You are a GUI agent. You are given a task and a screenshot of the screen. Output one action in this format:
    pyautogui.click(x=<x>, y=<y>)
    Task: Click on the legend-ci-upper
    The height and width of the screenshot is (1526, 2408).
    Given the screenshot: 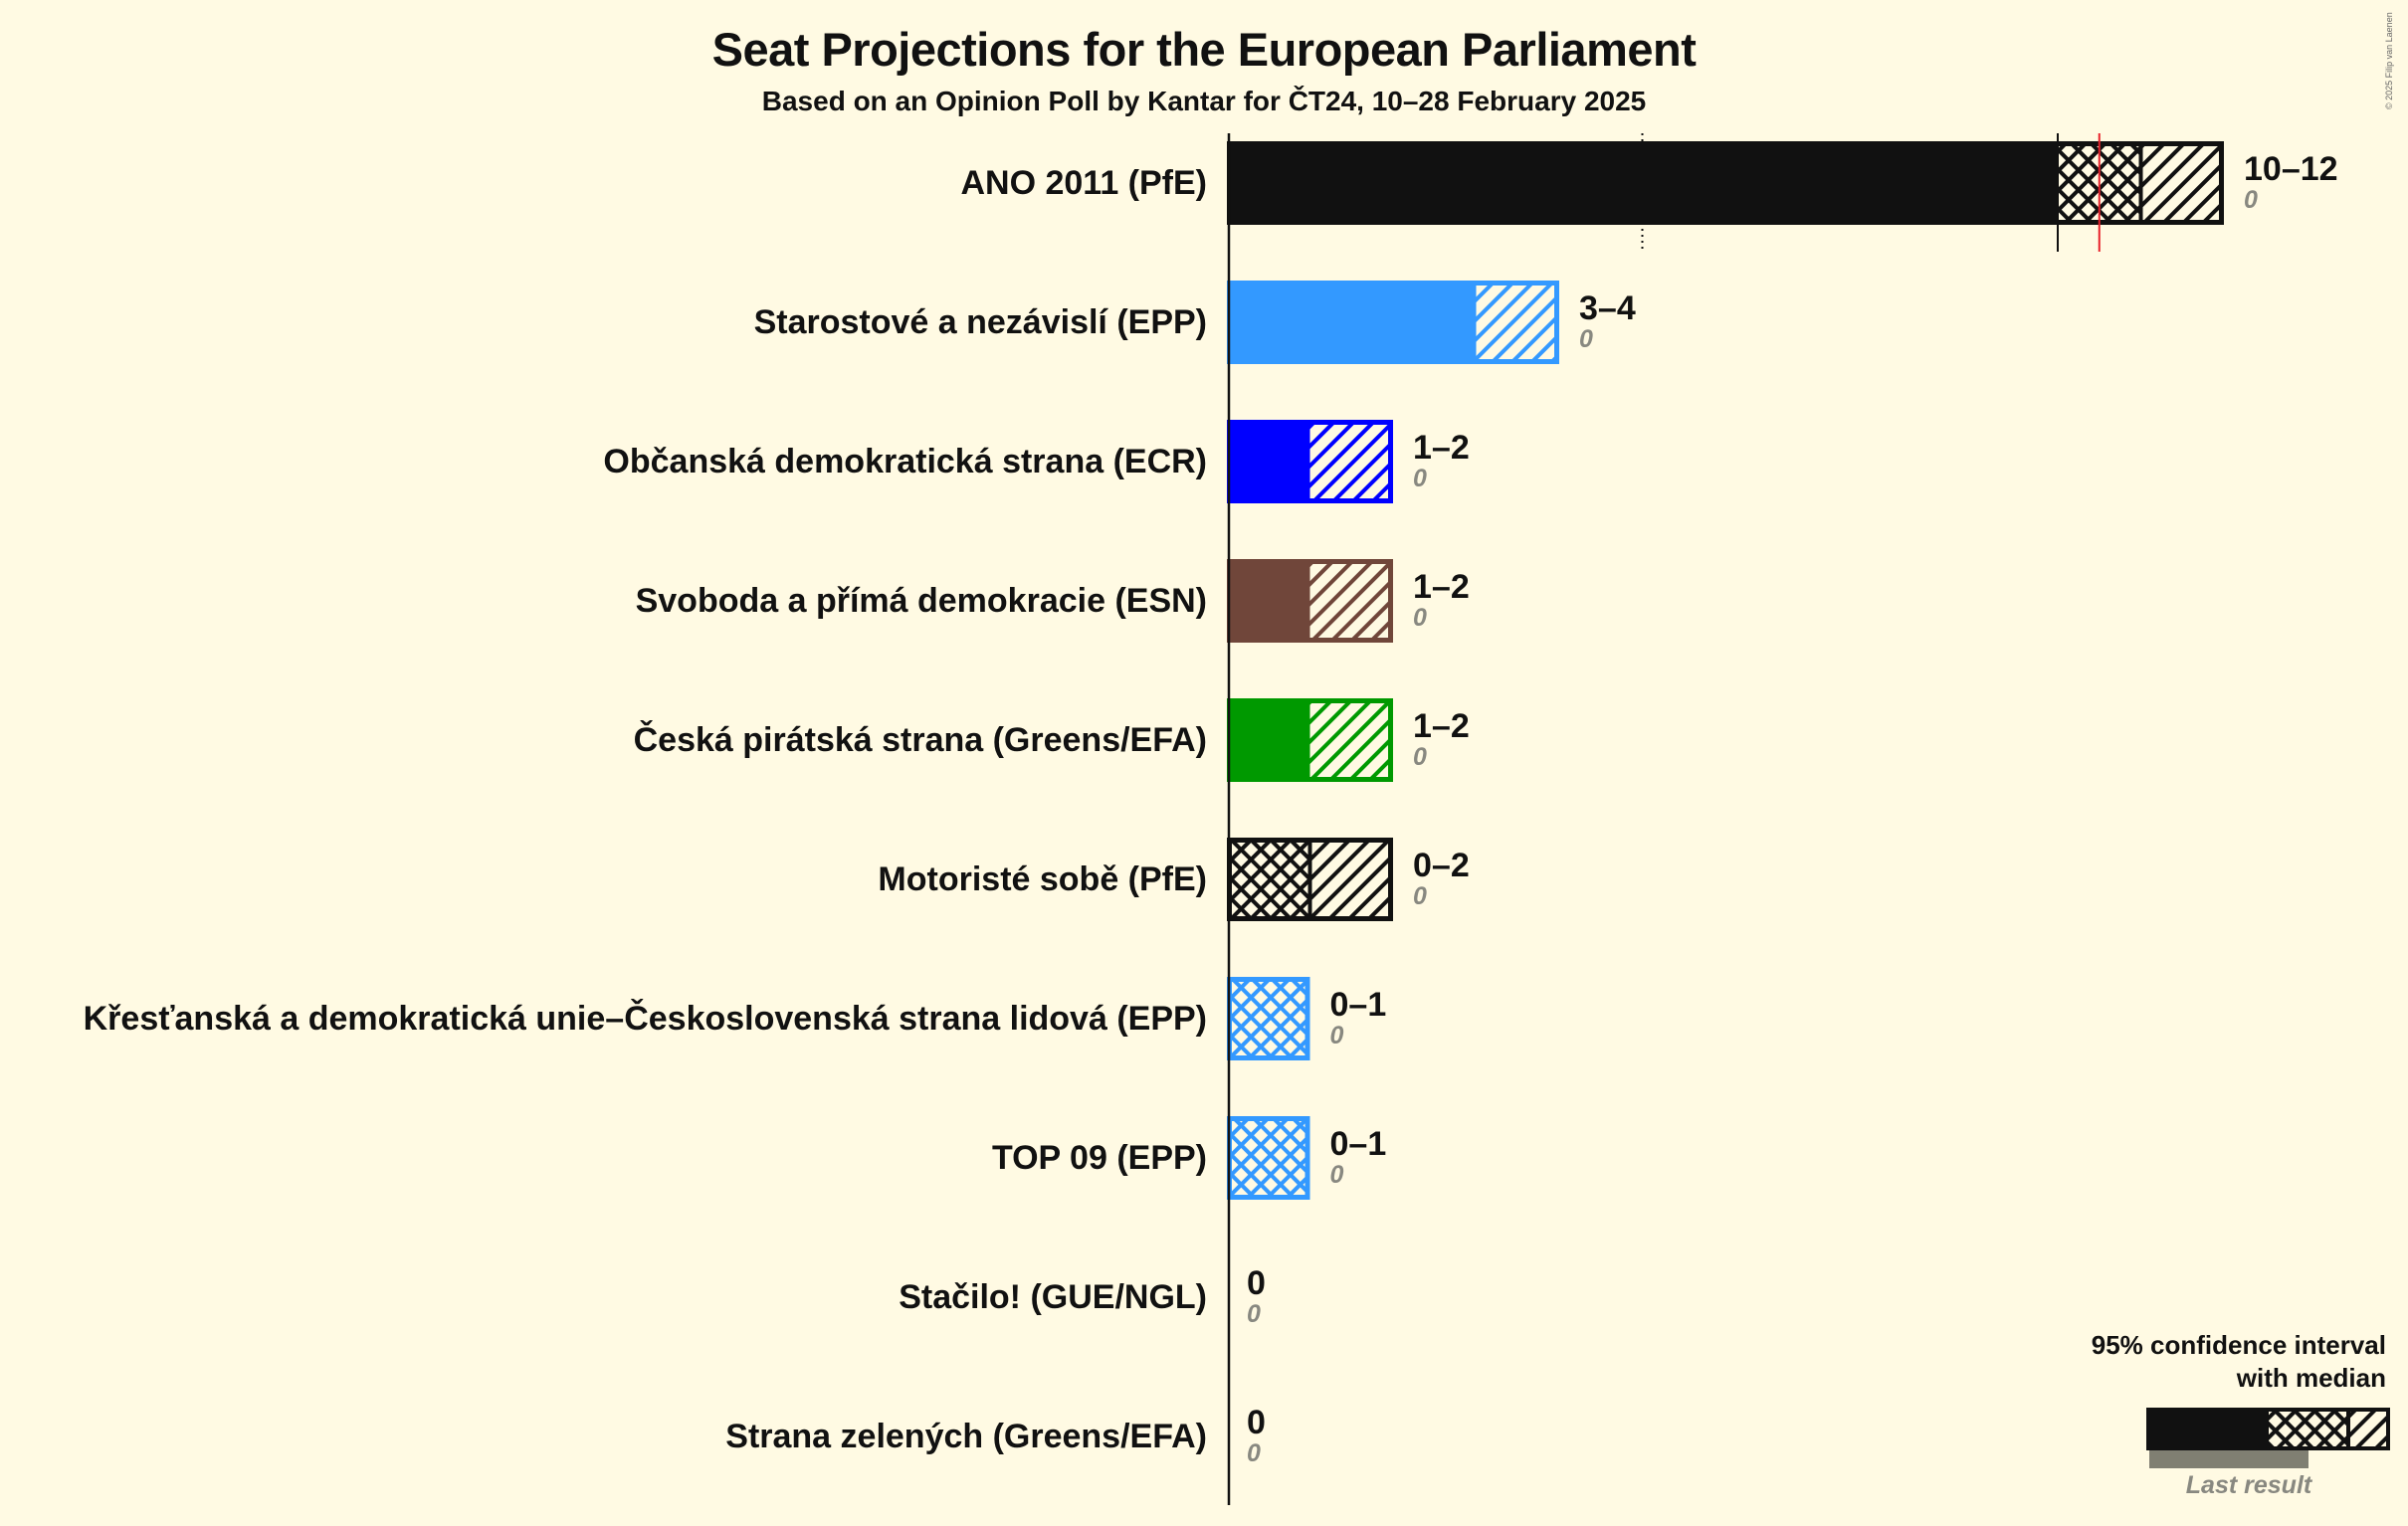 What is the action you would take?
    pyautogui.click(x=2369, y=1429)
    